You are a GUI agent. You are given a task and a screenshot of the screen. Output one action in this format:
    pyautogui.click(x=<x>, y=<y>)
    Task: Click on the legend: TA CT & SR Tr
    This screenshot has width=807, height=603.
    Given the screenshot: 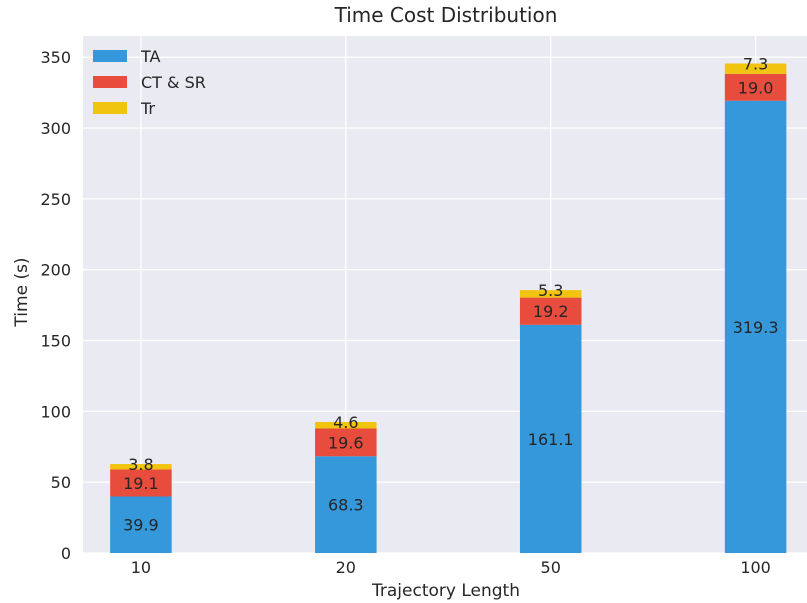 What is the action you would take?
    pyautogui.click(x=149, y=82)
    